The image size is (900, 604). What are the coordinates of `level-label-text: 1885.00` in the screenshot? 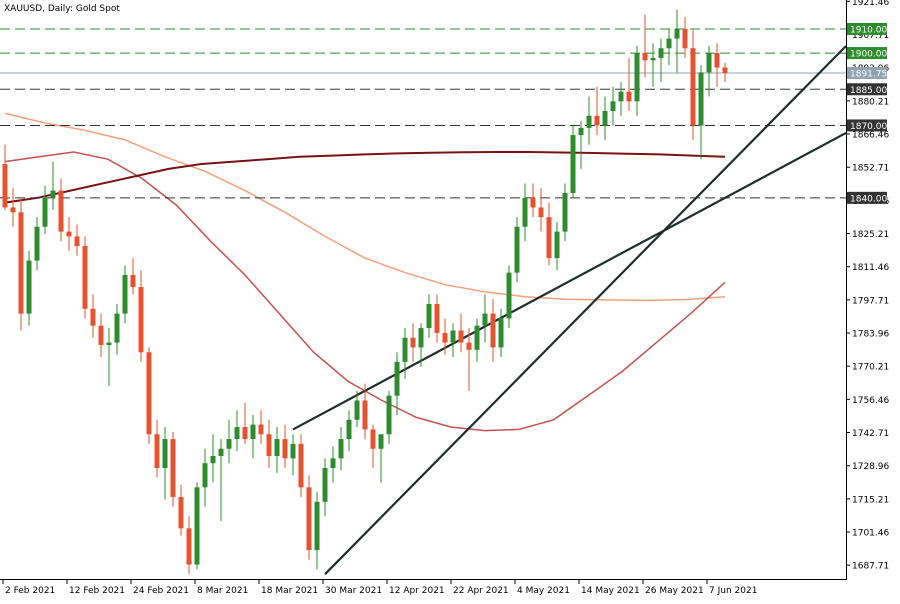 It's located at (868, 91).